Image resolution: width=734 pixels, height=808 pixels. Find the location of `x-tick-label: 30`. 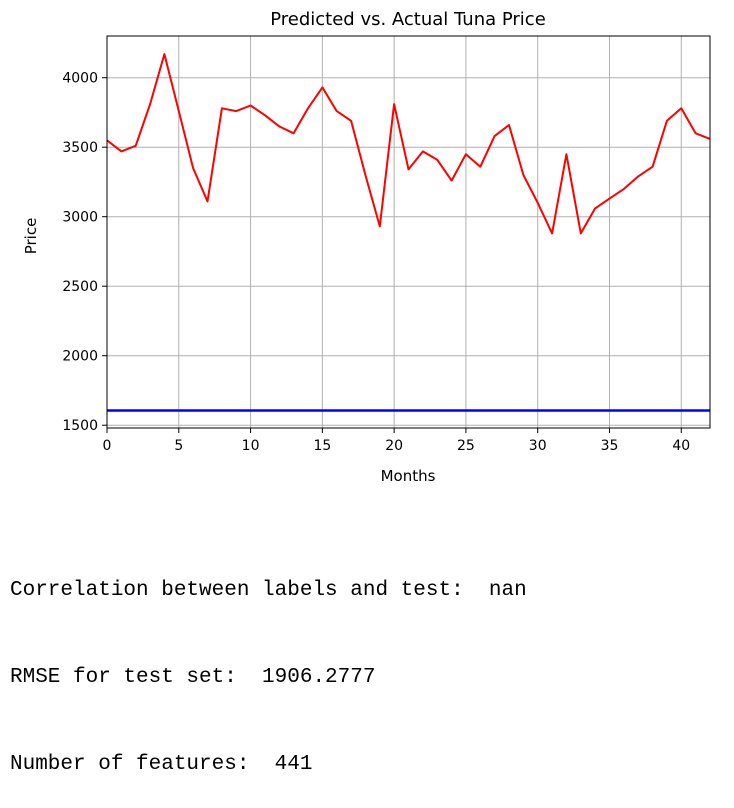

x-tick-label: 30 is located at coordinates (538, 446).